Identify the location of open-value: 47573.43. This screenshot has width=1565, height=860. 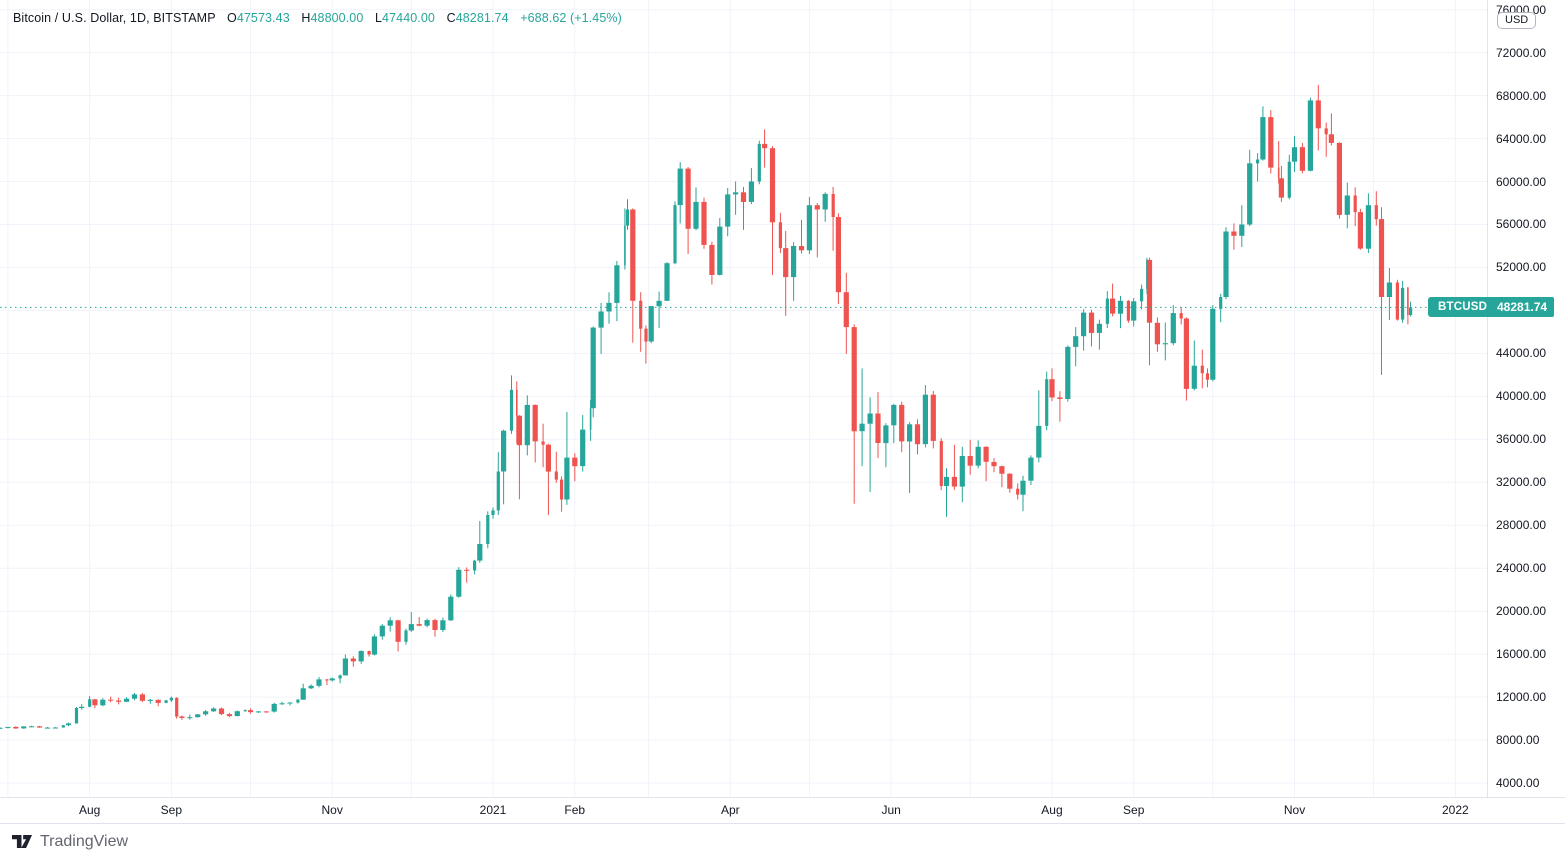
(263, 18).